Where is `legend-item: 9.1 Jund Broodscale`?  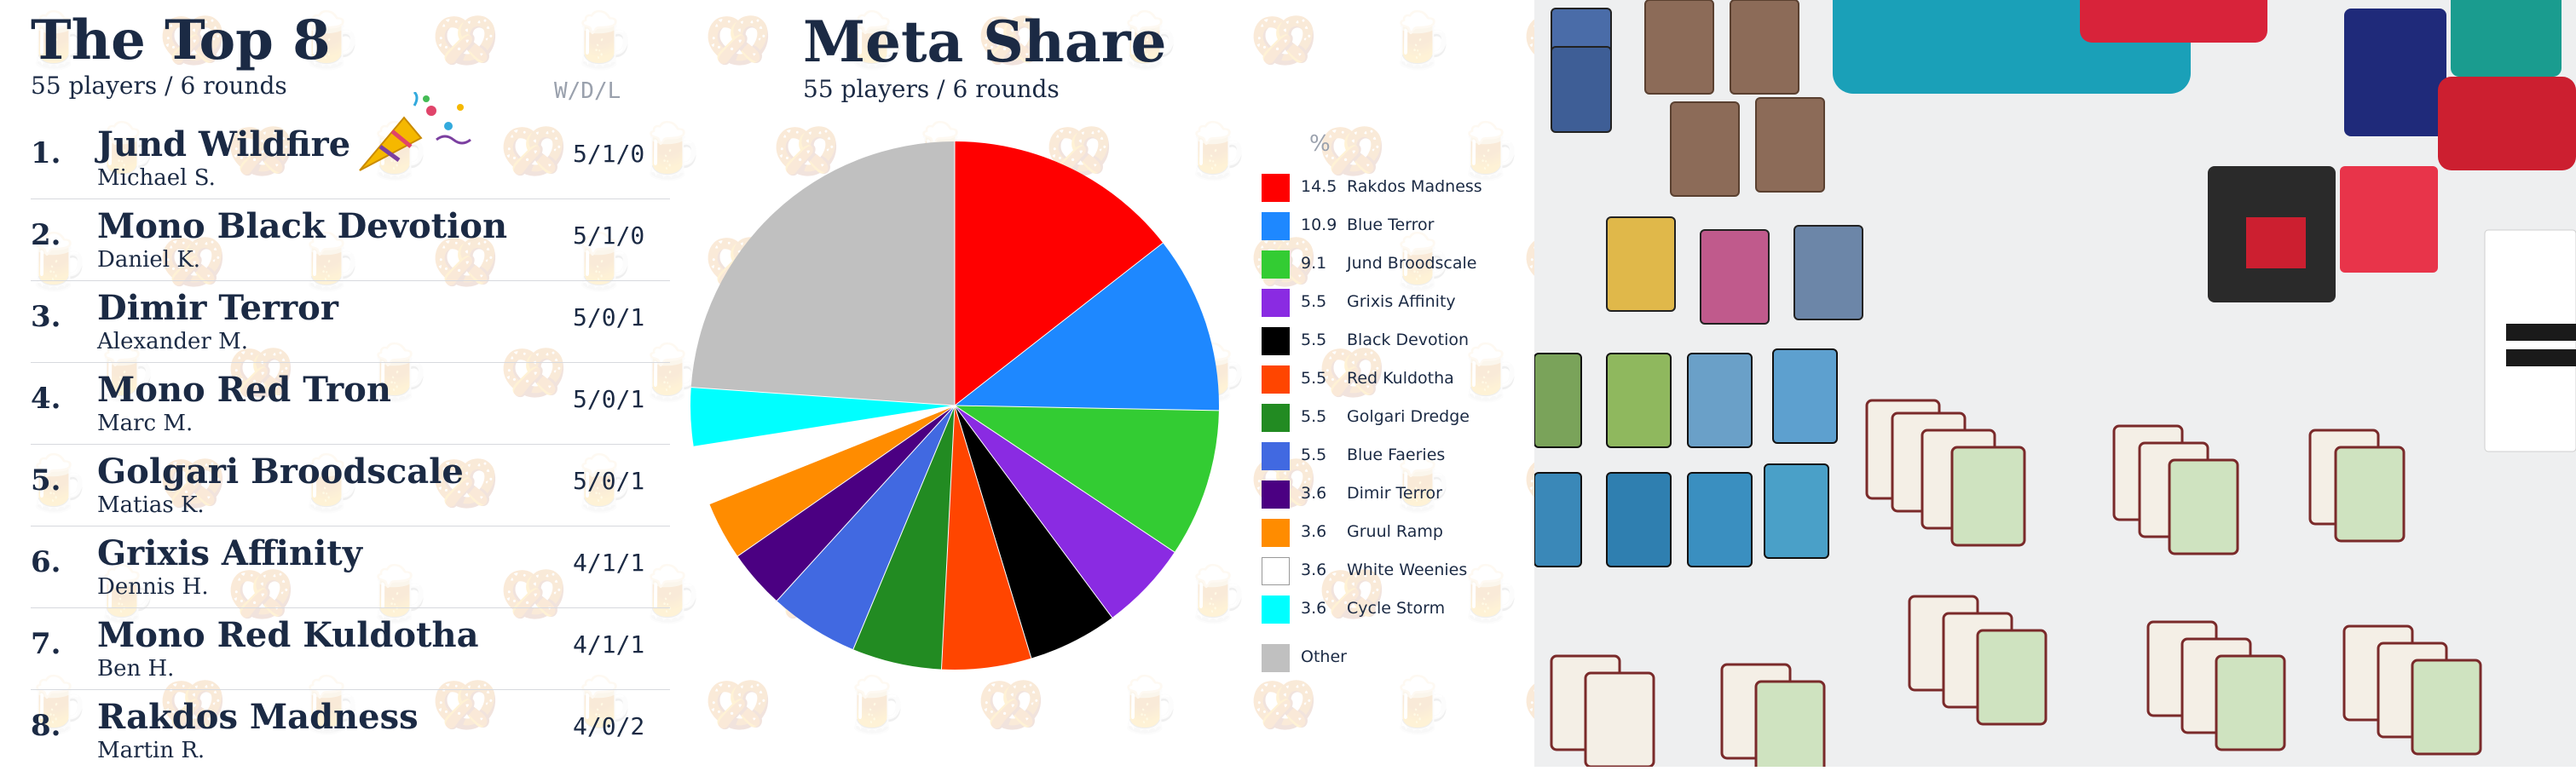
legend-item: 9.1 Jund Broodscale is located at coordinates (1398, 266).